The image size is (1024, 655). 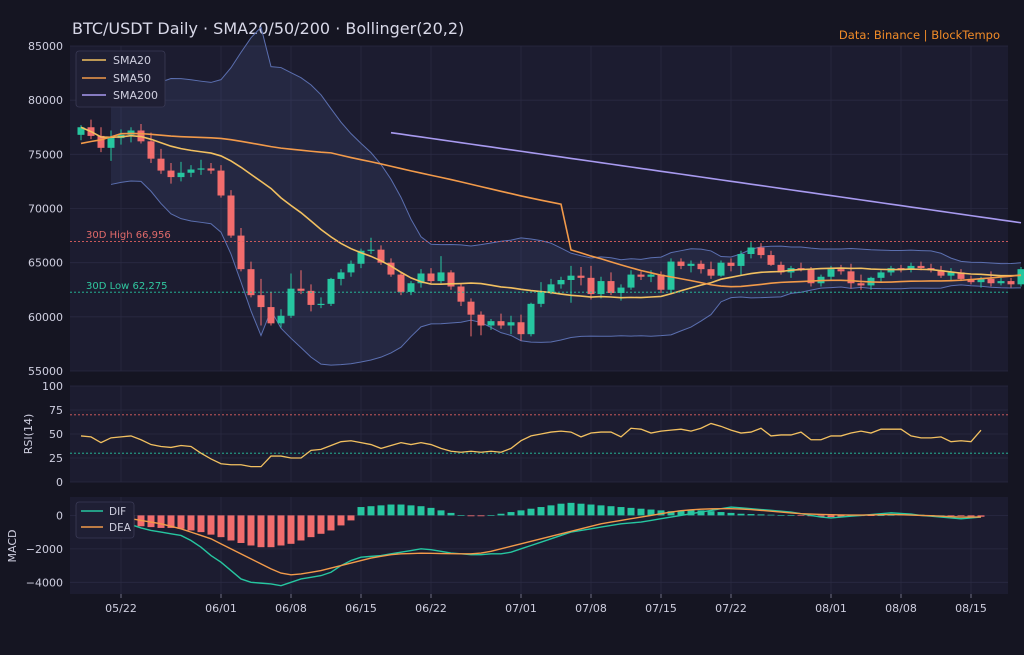 I want to click on rsi-line, so click(x=531, y=445).